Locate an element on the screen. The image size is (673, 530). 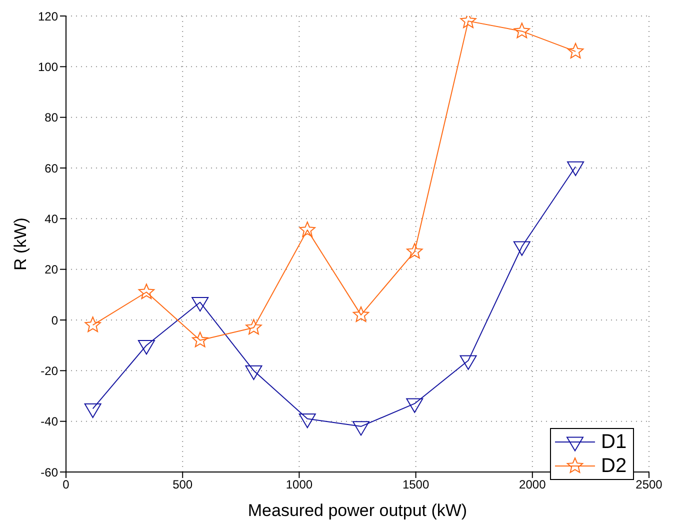
x-tick-label: 2500 is located at coordinates (649, 485).